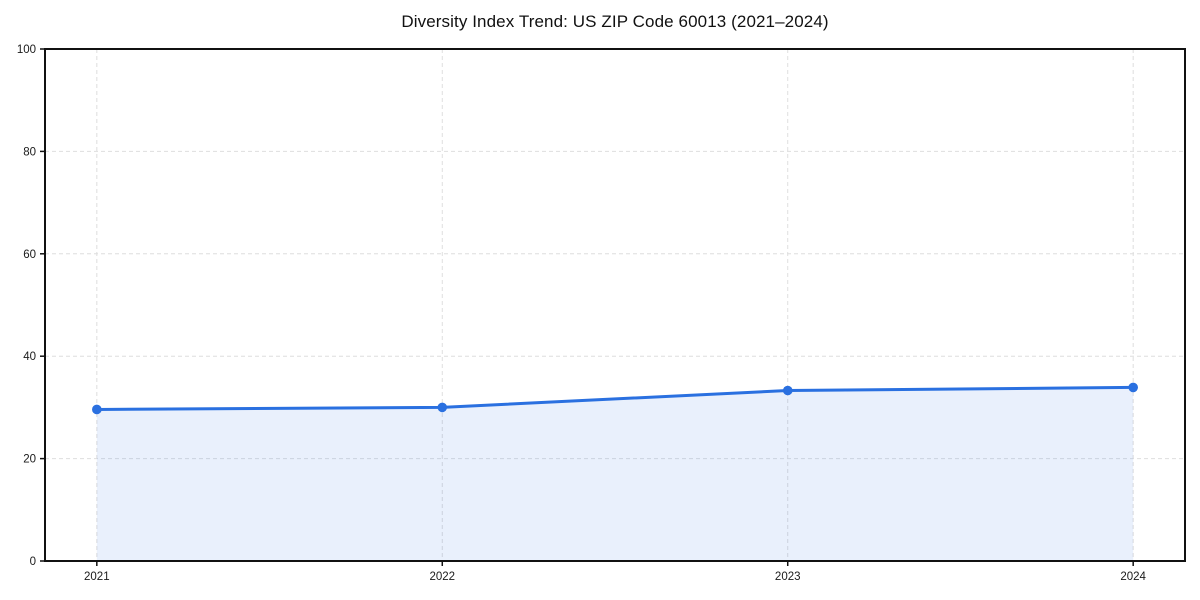  What do you see at coordinates (26, 50) in the screenshot?
I see `y-tick-label: 100` at bounding box center [26, 50].